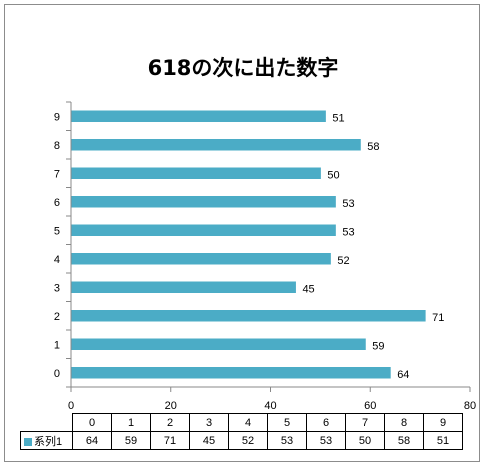  What do you see at coordinates (333, 175) in the screenshot?
I see `data-label: 50` at bounding box center [333, 175].